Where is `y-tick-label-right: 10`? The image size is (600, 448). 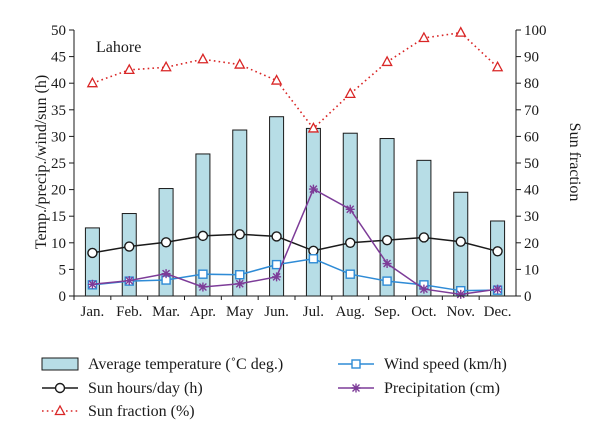
y-tick-label-right: 10 is located at coordinates (531, 270).